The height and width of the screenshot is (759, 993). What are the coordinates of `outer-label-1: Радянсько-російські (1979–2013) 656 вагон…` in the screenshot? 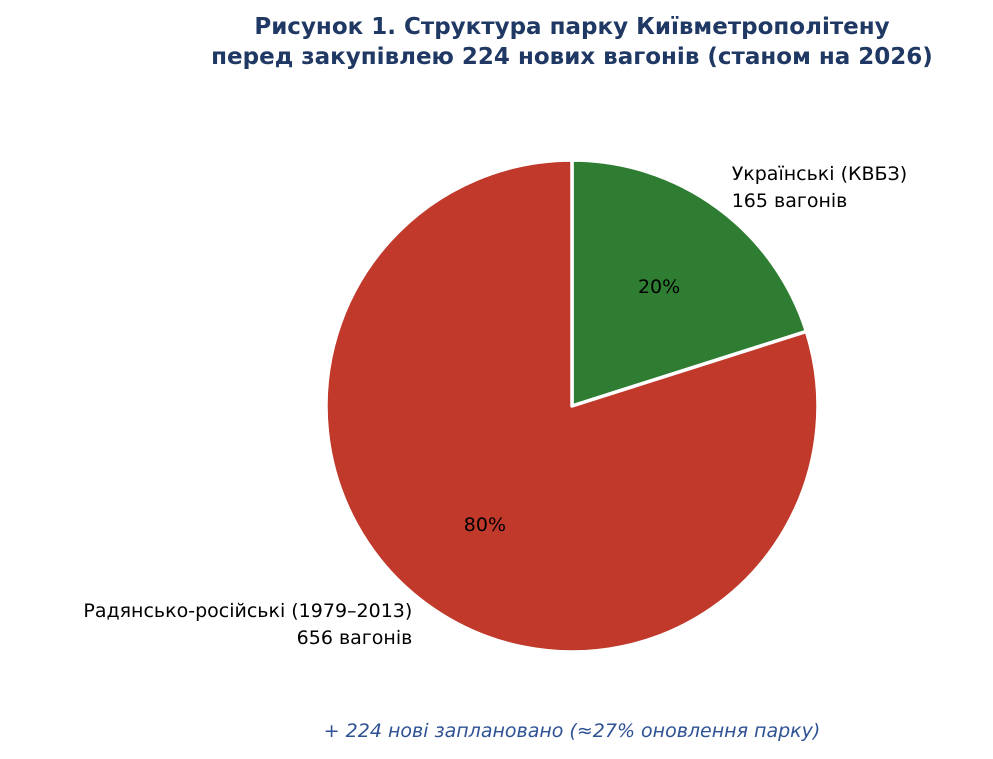 It's located at (247, 624).